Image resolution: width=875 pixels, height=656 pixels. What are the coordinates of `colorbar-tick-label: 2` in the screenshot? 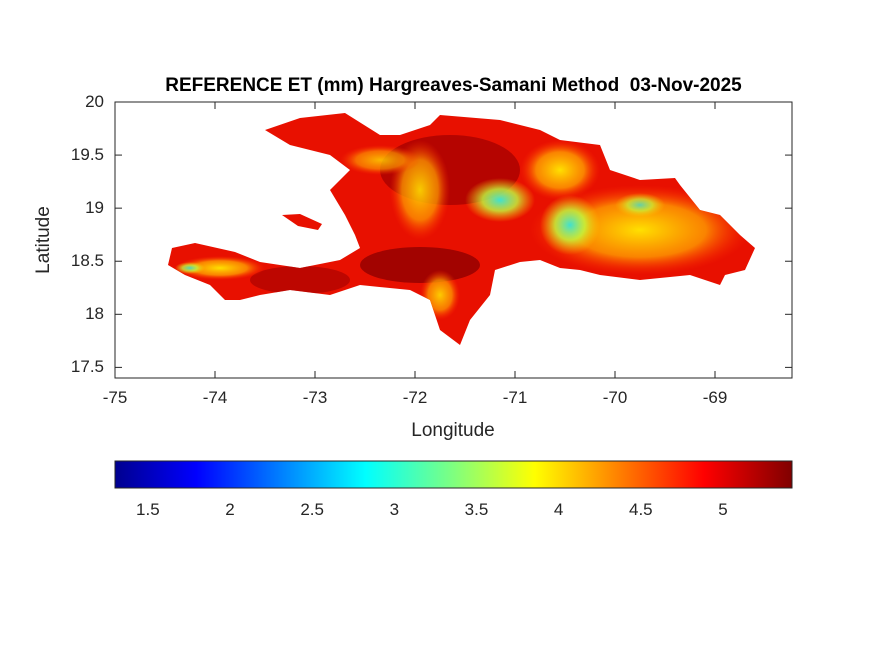 It's located at (230, 509).